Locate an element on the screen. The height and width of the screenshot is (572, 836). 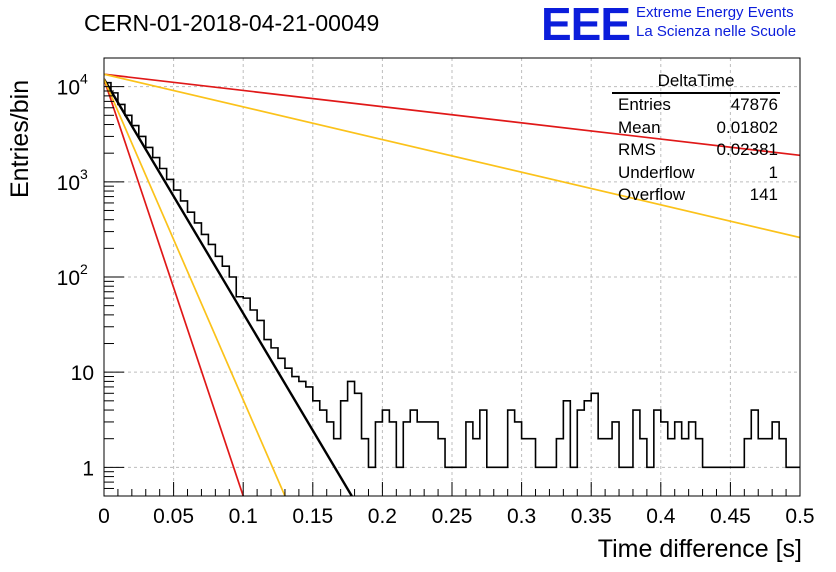
stats-row-mean: Mean 0.01802 is located at coordinates (696, 128).